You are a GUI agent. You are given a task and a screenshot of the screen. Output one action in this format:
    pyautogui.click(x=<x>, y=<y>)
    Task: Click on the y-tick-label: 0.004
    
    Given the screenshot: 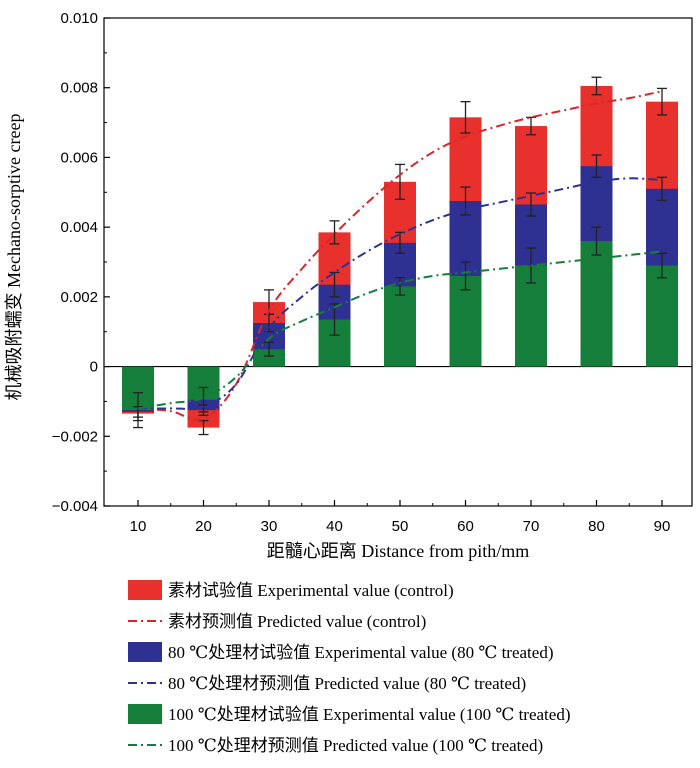 What is the action you would take?
    pyautogui.click(x=79, y=227)
    